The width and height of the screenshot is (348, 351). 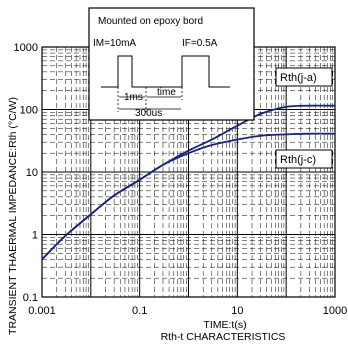 What do you see at coordinates (237, 311) in the screenshot?
I see `x-tick-label: 10` at bounding box center [237, 311].